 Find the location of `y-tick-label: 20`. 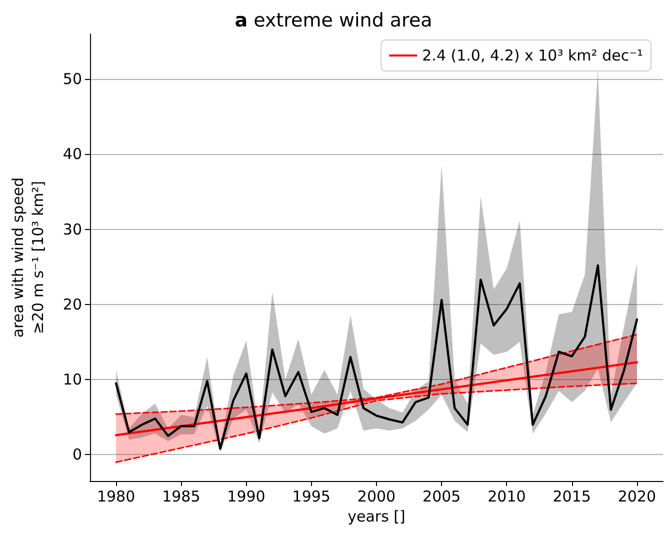

y-tick-label: 20 is located at coordinates (72, 304).